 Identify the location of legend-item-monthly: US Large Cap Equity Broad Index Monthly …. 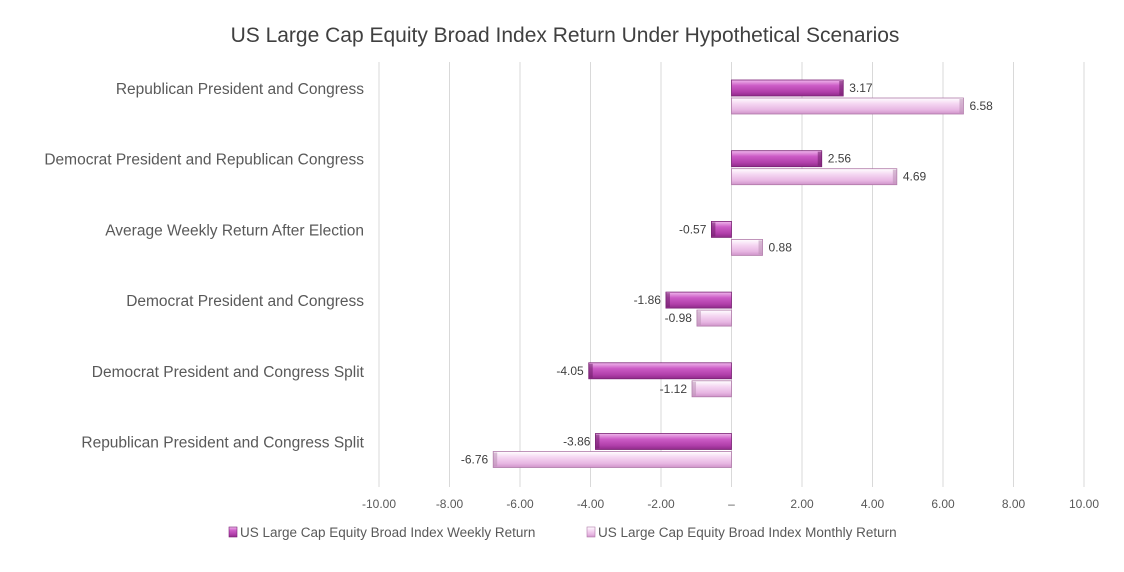
(741, 532).